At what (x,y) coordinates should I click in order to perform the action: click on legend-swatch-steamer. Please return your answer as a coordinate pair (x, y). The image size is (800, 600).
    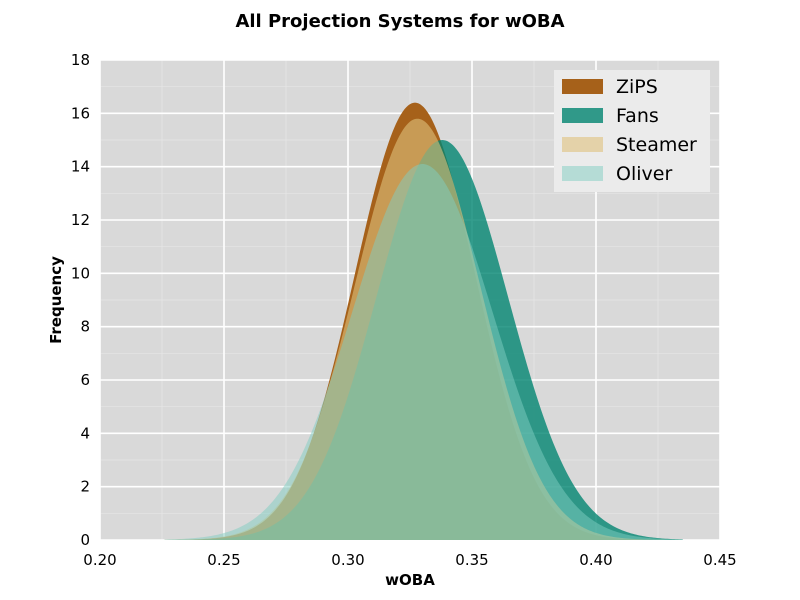
    Looking at the image, I should click on (582, 144).